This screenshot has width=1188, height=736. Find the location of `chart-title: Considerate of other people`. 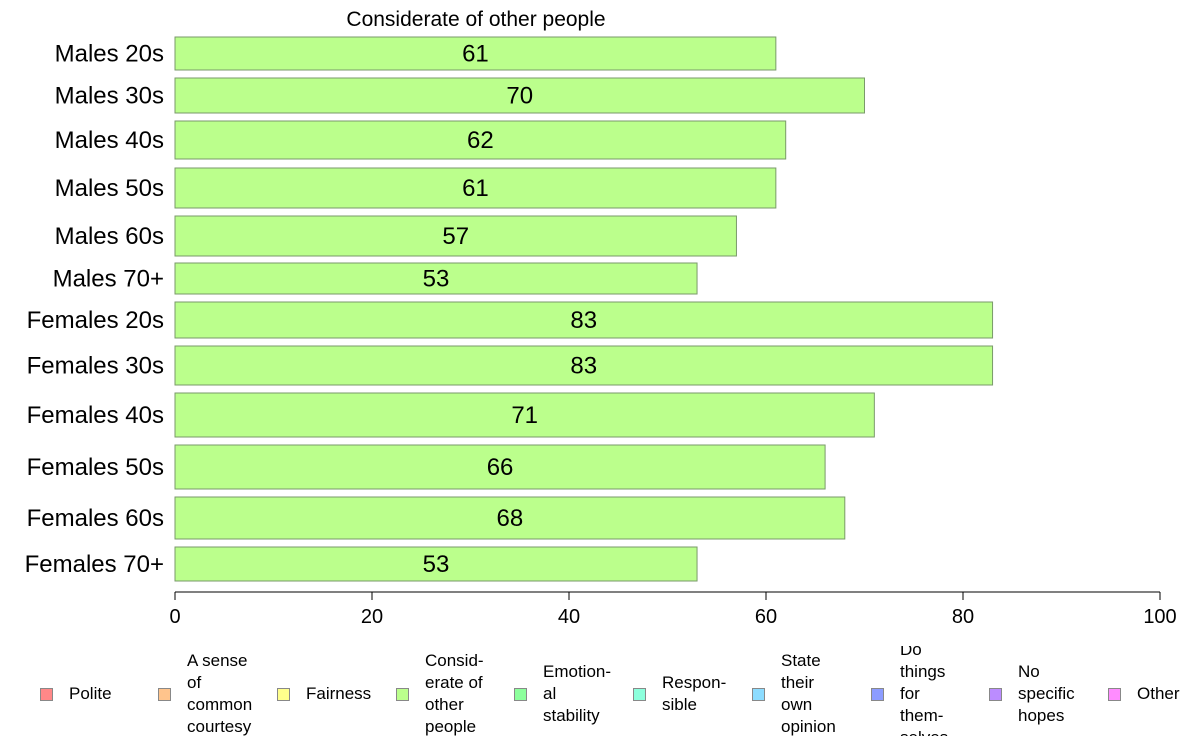

chart-title: Considerate of other people is located at coordinates (475, 19).